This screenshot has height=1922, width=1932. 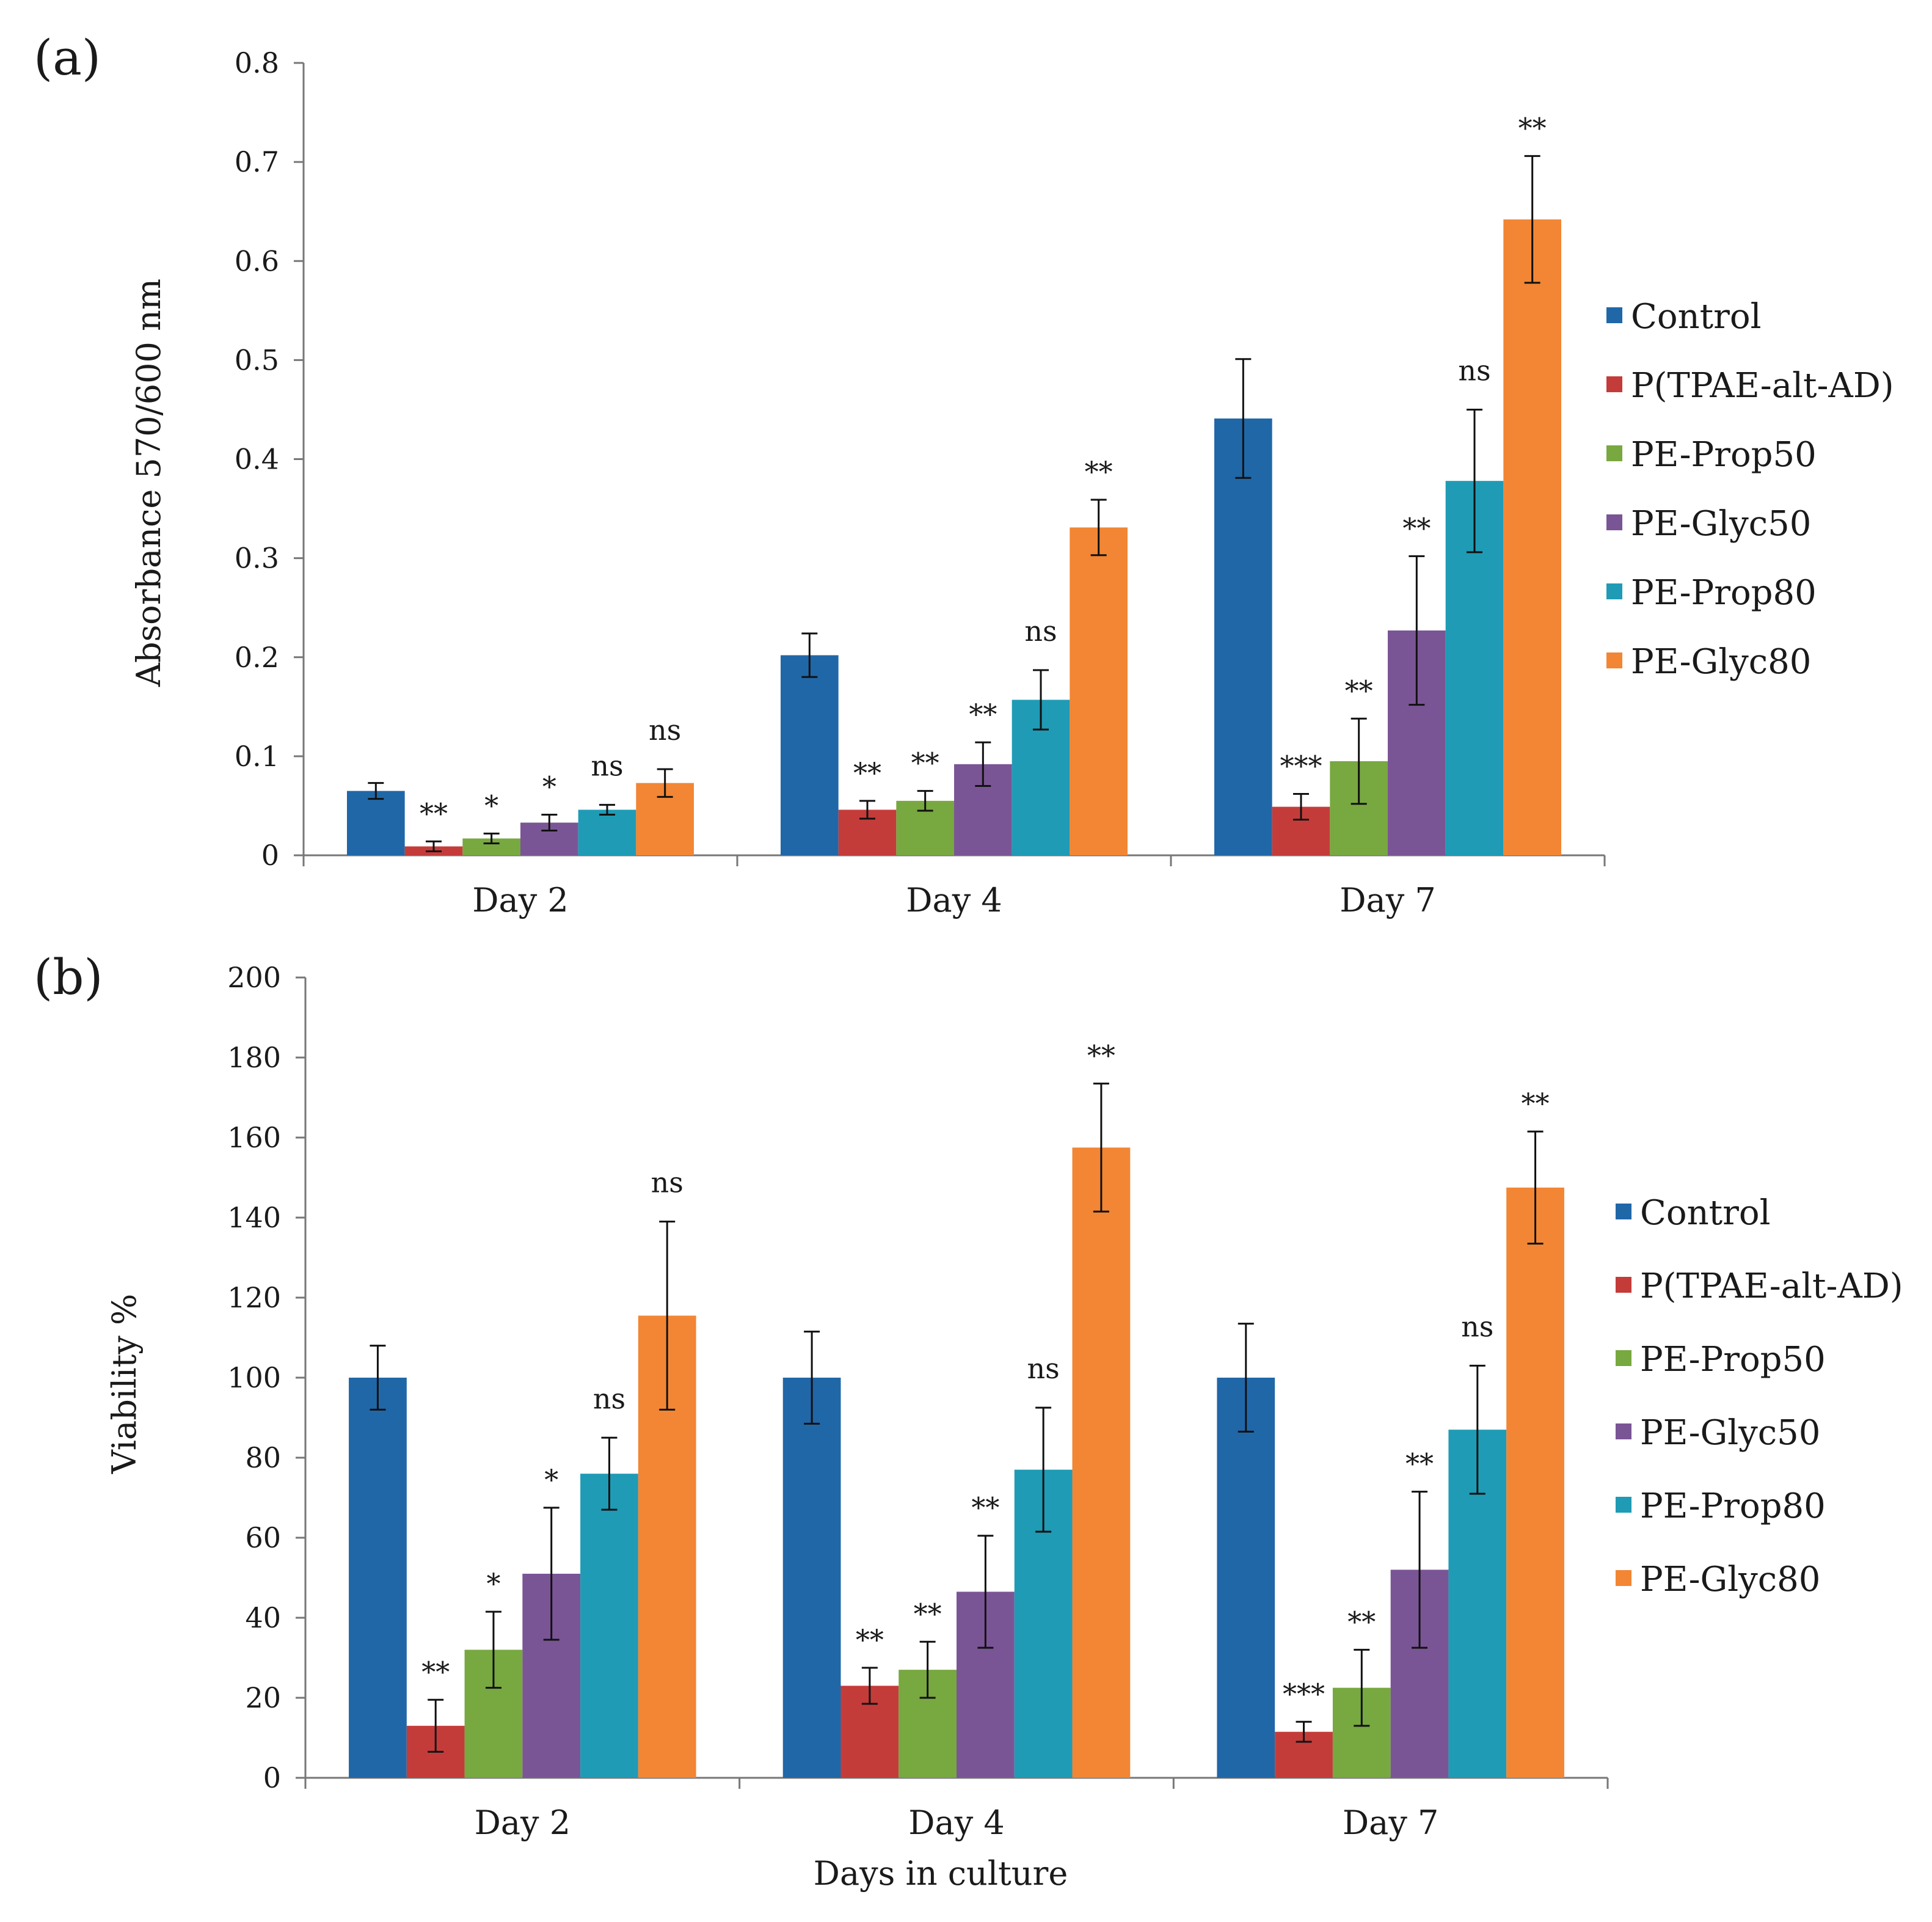 I want to click on y-tick-label: 120, so click(x=254, y=1297).